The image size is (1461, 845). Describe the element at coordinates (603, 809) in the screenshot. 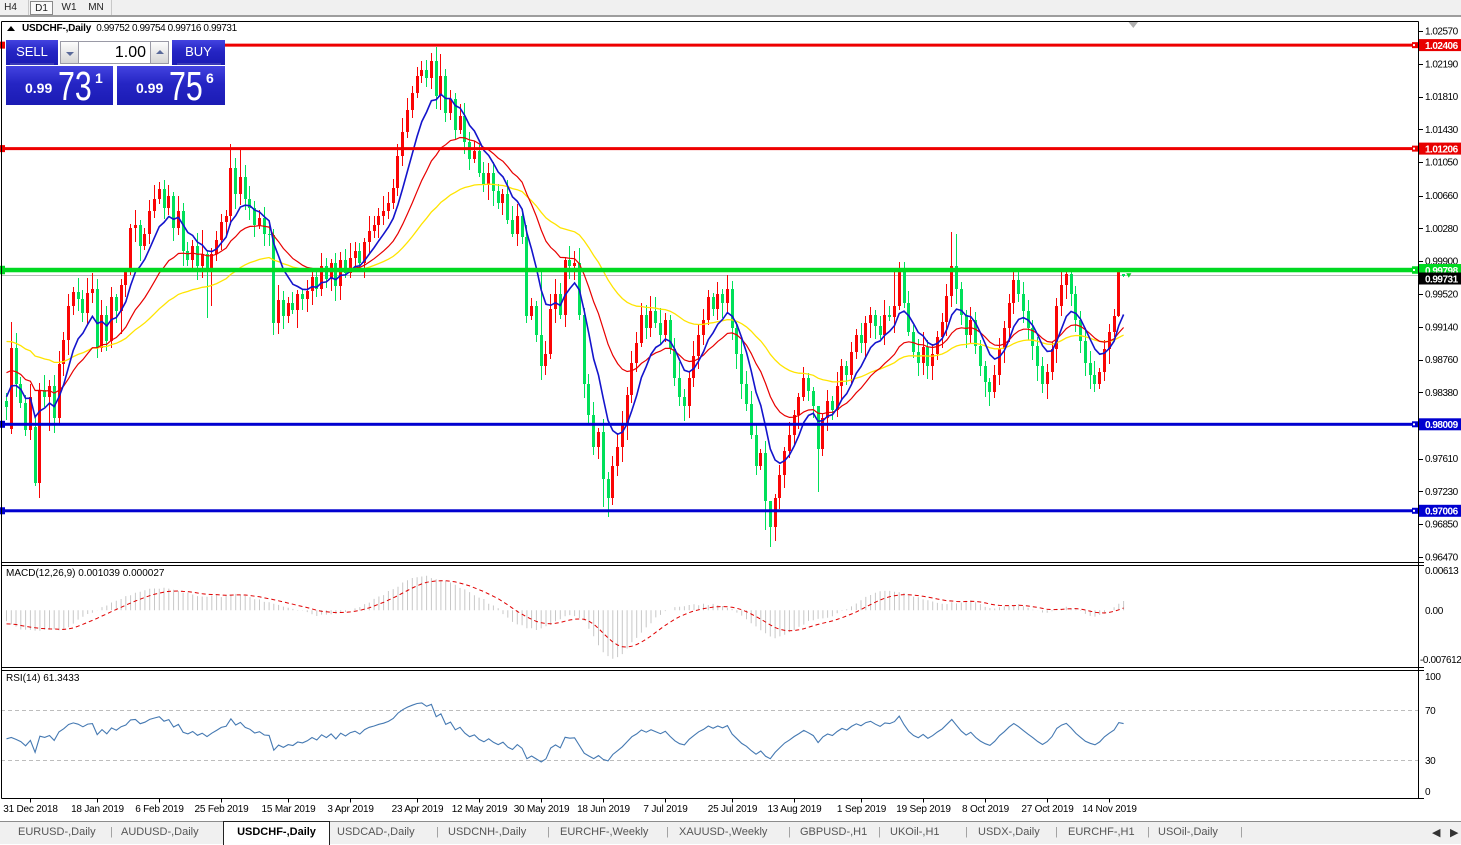

I see `svg-text: 18 Jun 2019` at that location.